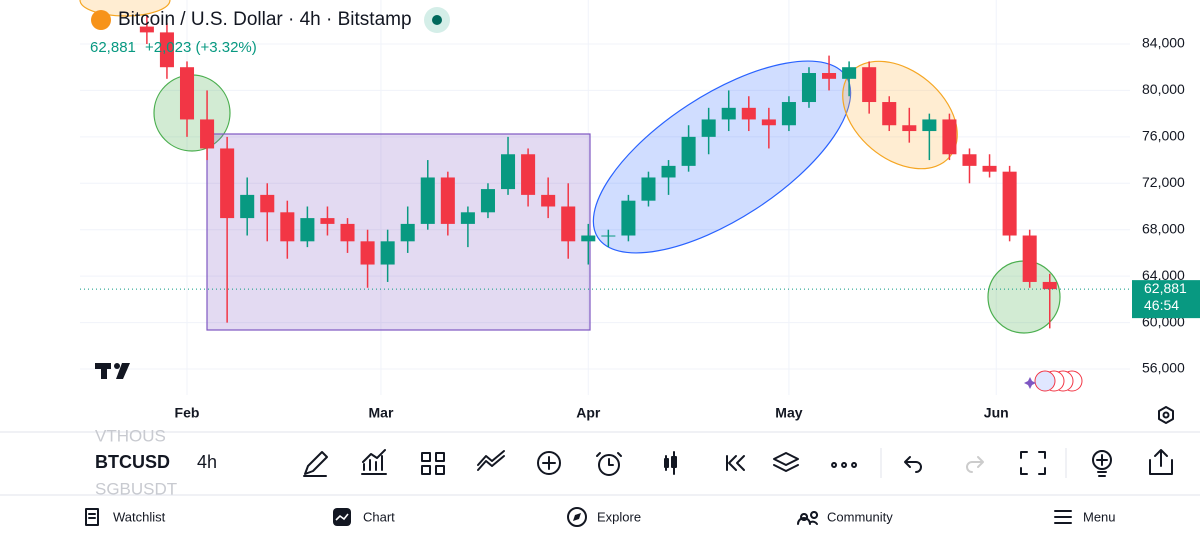  What do you see at coordinates (619, 516) in the screenshot?
I see `nav-explore: Explore` at bounding box center [619, 516].